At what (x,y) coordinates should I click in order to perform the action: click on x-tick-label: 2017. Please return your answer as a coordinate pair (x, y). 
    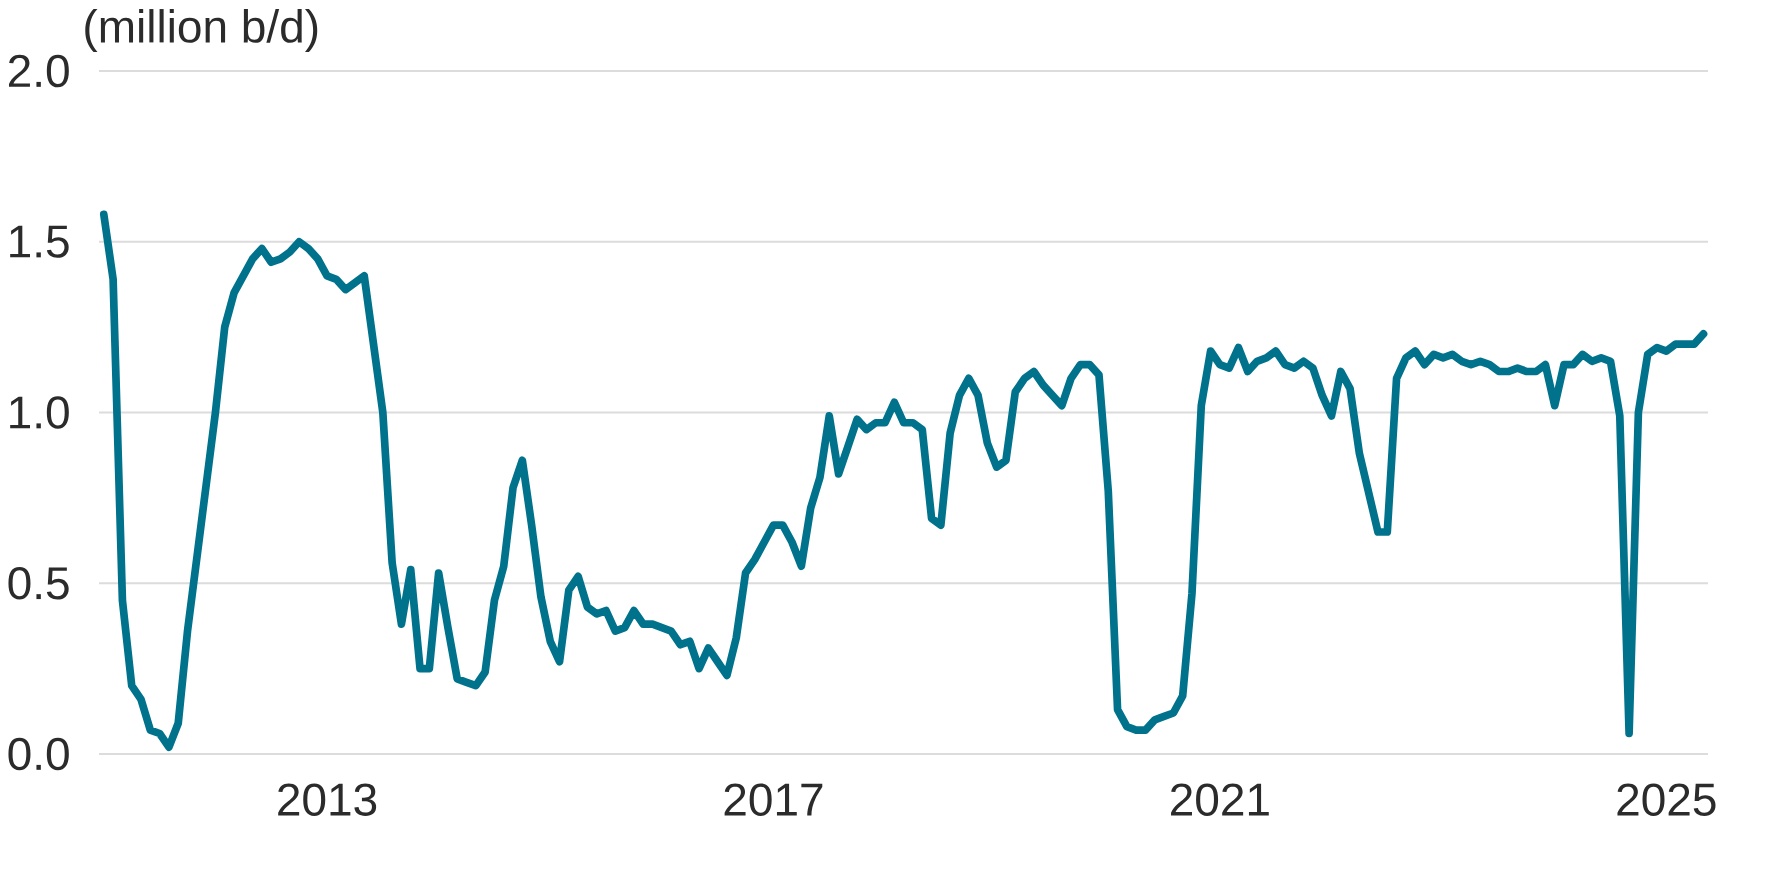
    Looking at the image, I should click on (773, 799).